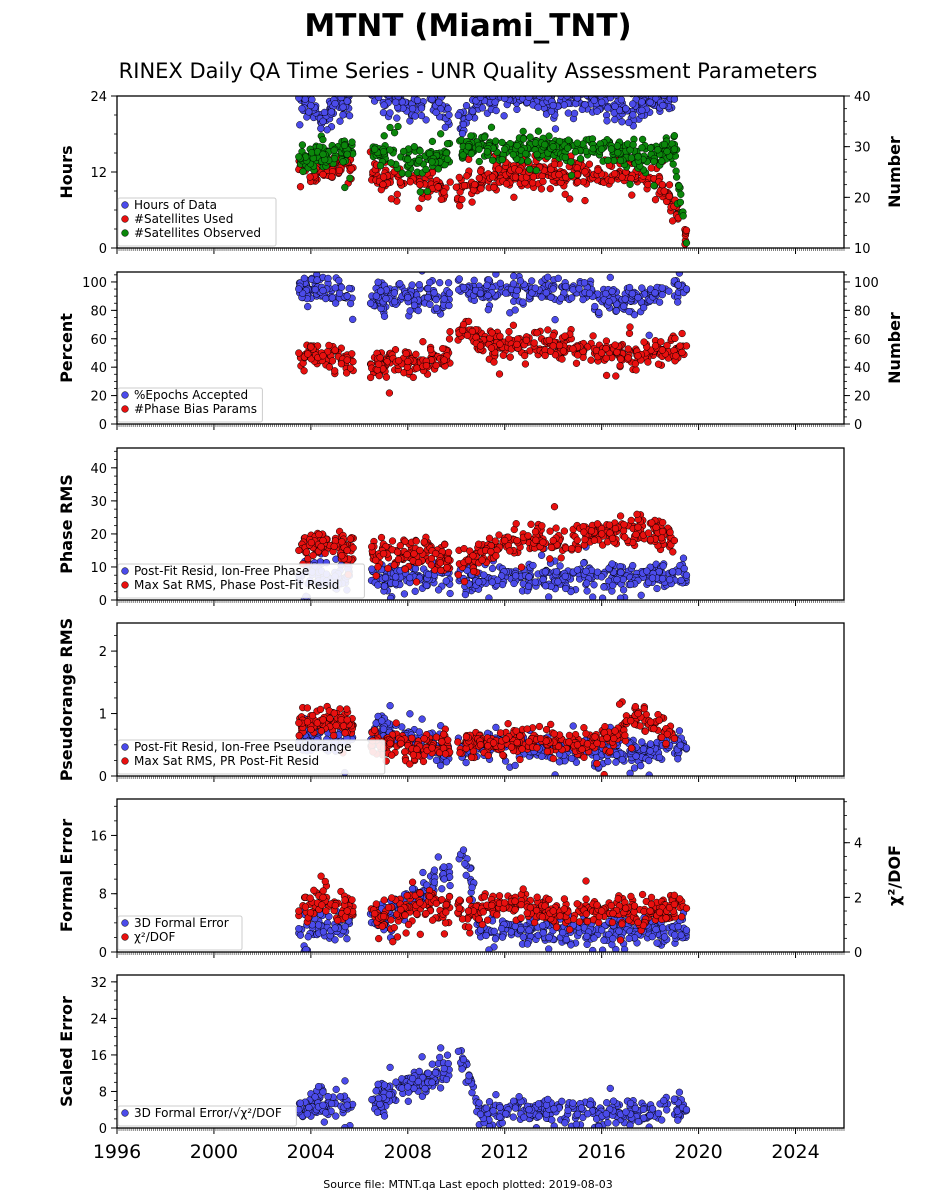 This screenshot has height=1200, width=937. Describe the element at coordinates (103, 425) in the screenshot. I see `y-tick-label: 0` at that location.